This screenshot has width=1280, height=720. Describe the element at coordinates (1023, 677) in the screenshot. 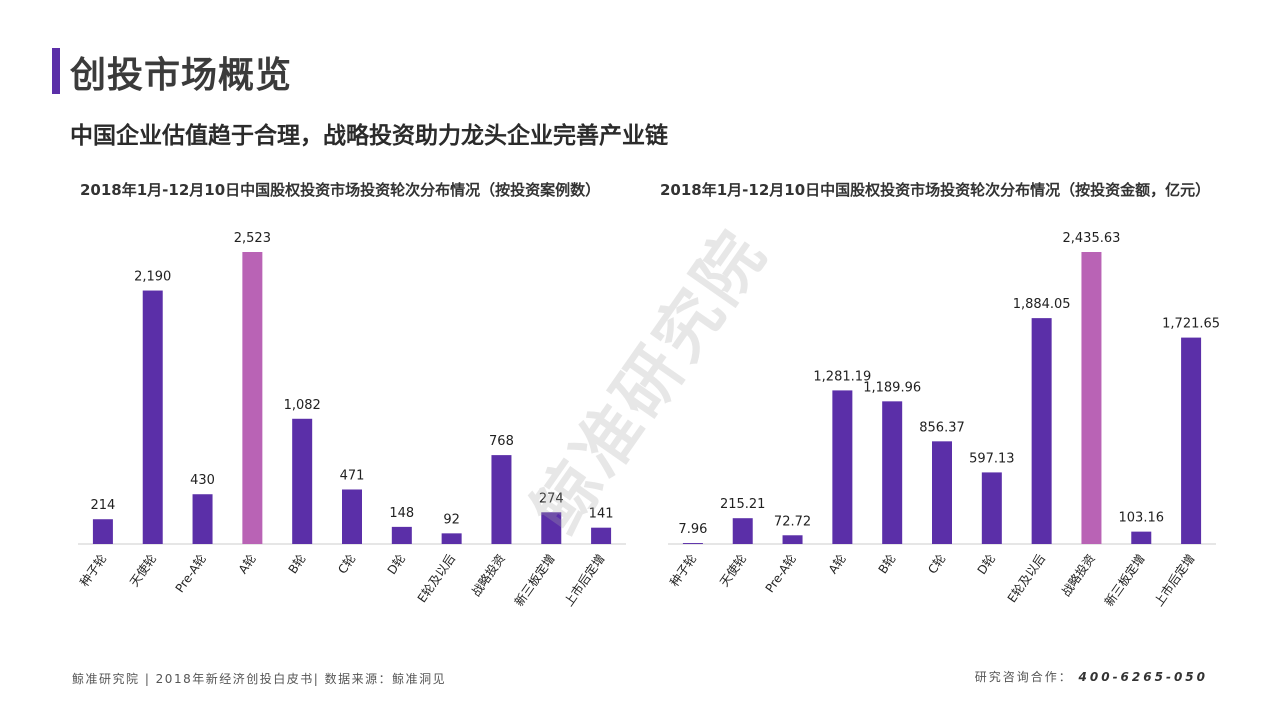

I see `contact-label: 研究咨询合作：` at that location.